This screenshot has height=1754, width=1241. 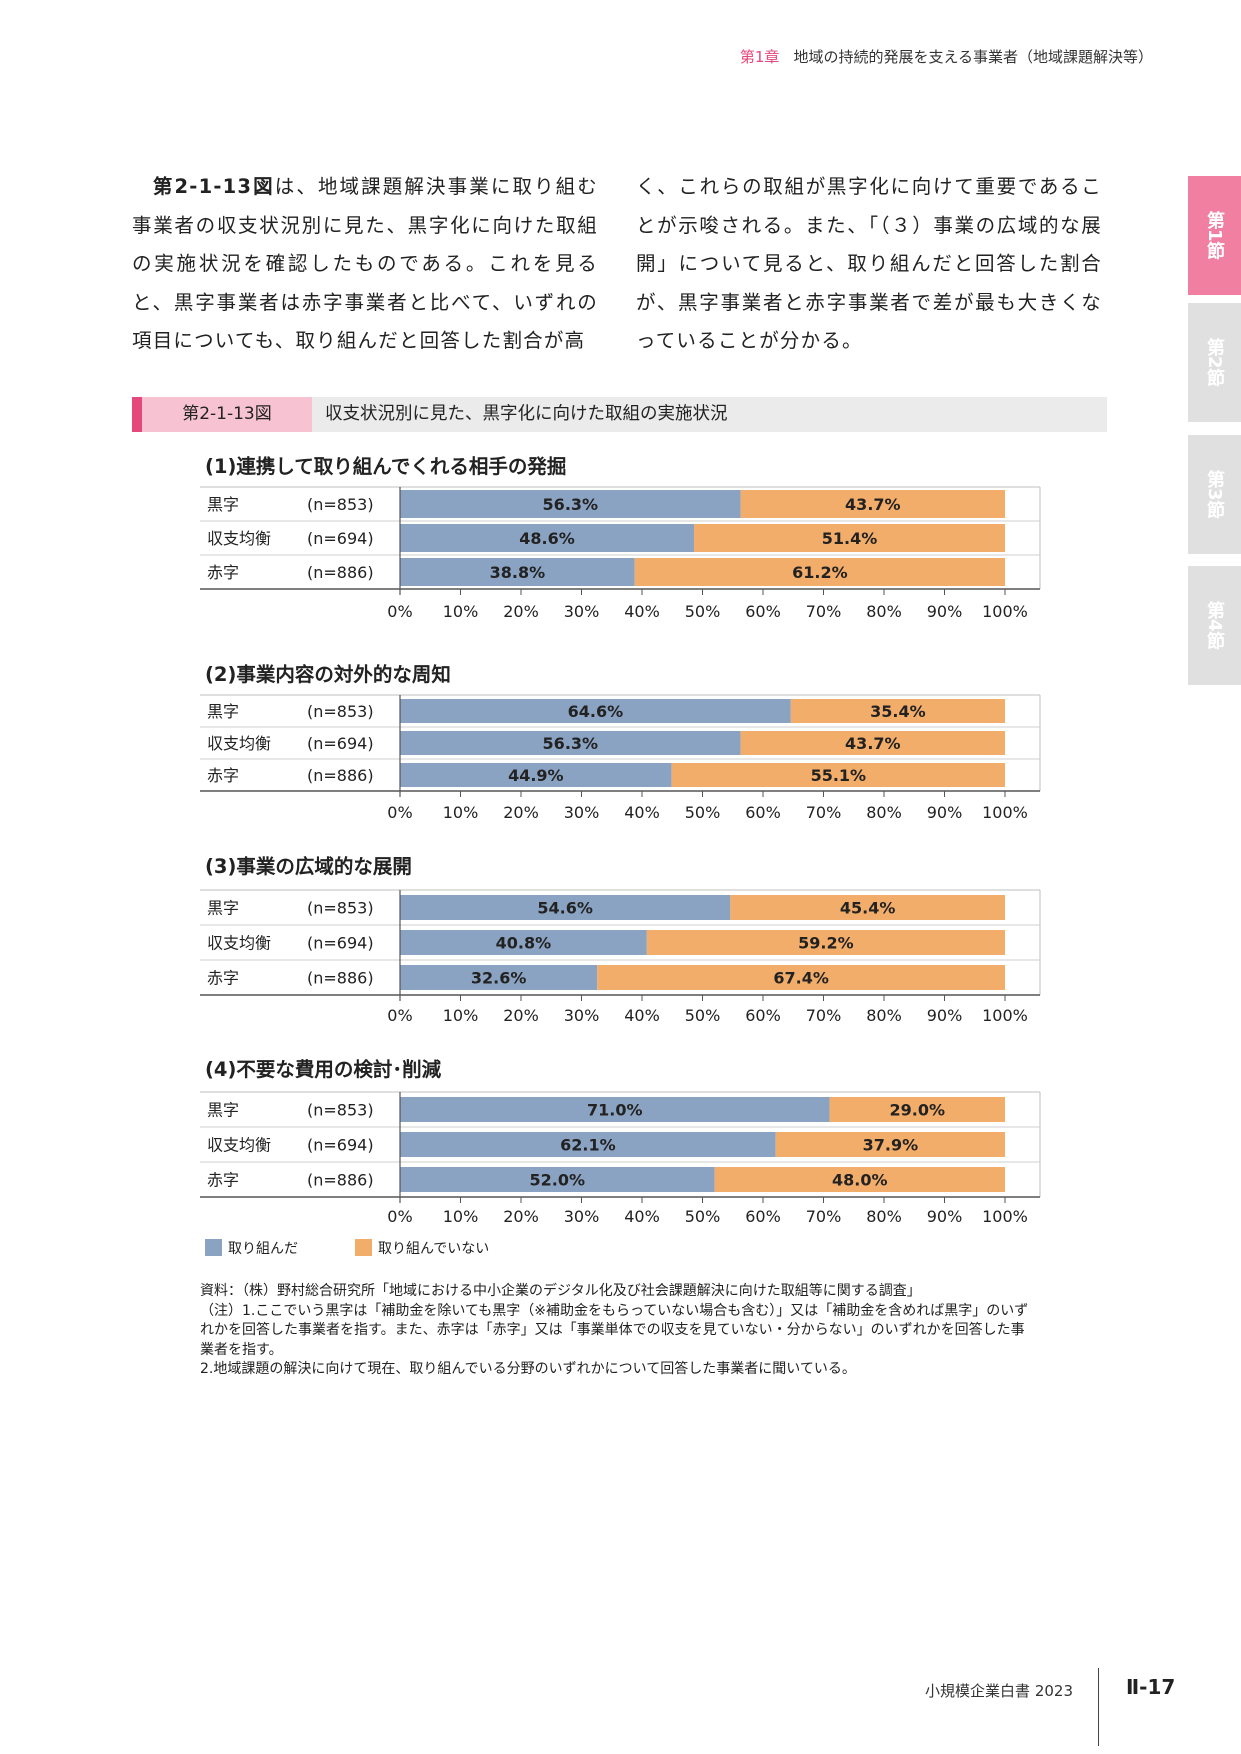 I want to click on panel-4-title: (4)不要な費用の検討･削減, so click(x=323, y=1069).